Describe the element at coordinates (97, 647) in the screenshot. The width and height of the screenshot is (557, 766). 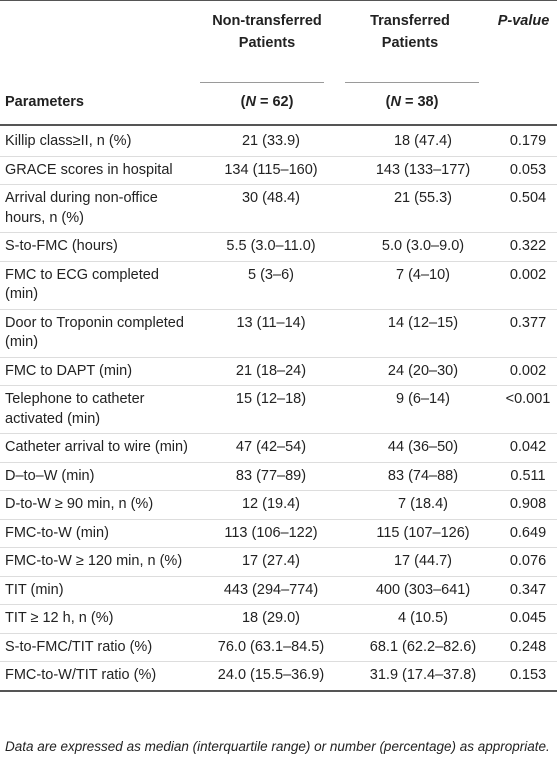
I see `cell-parameter: S-to-FMC/TIT ratio (%)` at that location.